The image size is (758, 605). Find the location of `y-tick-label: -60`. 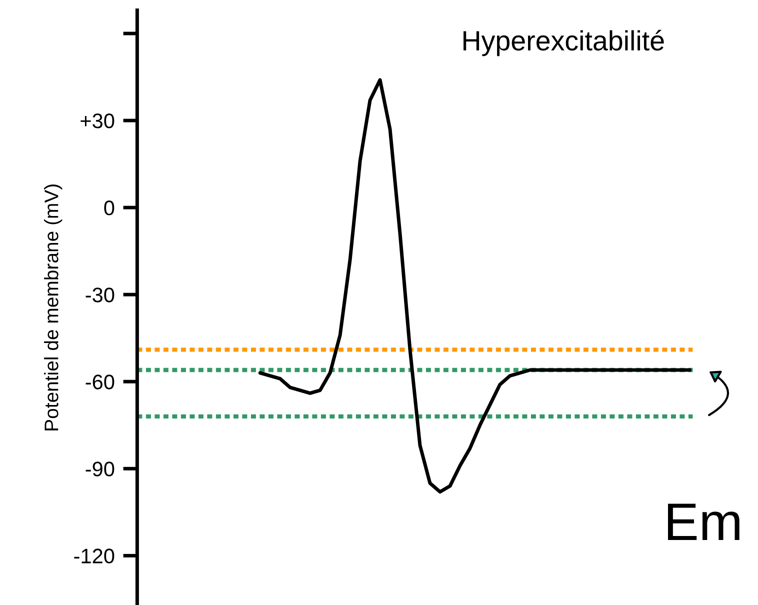

y-tick-label: -60 is located at coordinates (100, 382).